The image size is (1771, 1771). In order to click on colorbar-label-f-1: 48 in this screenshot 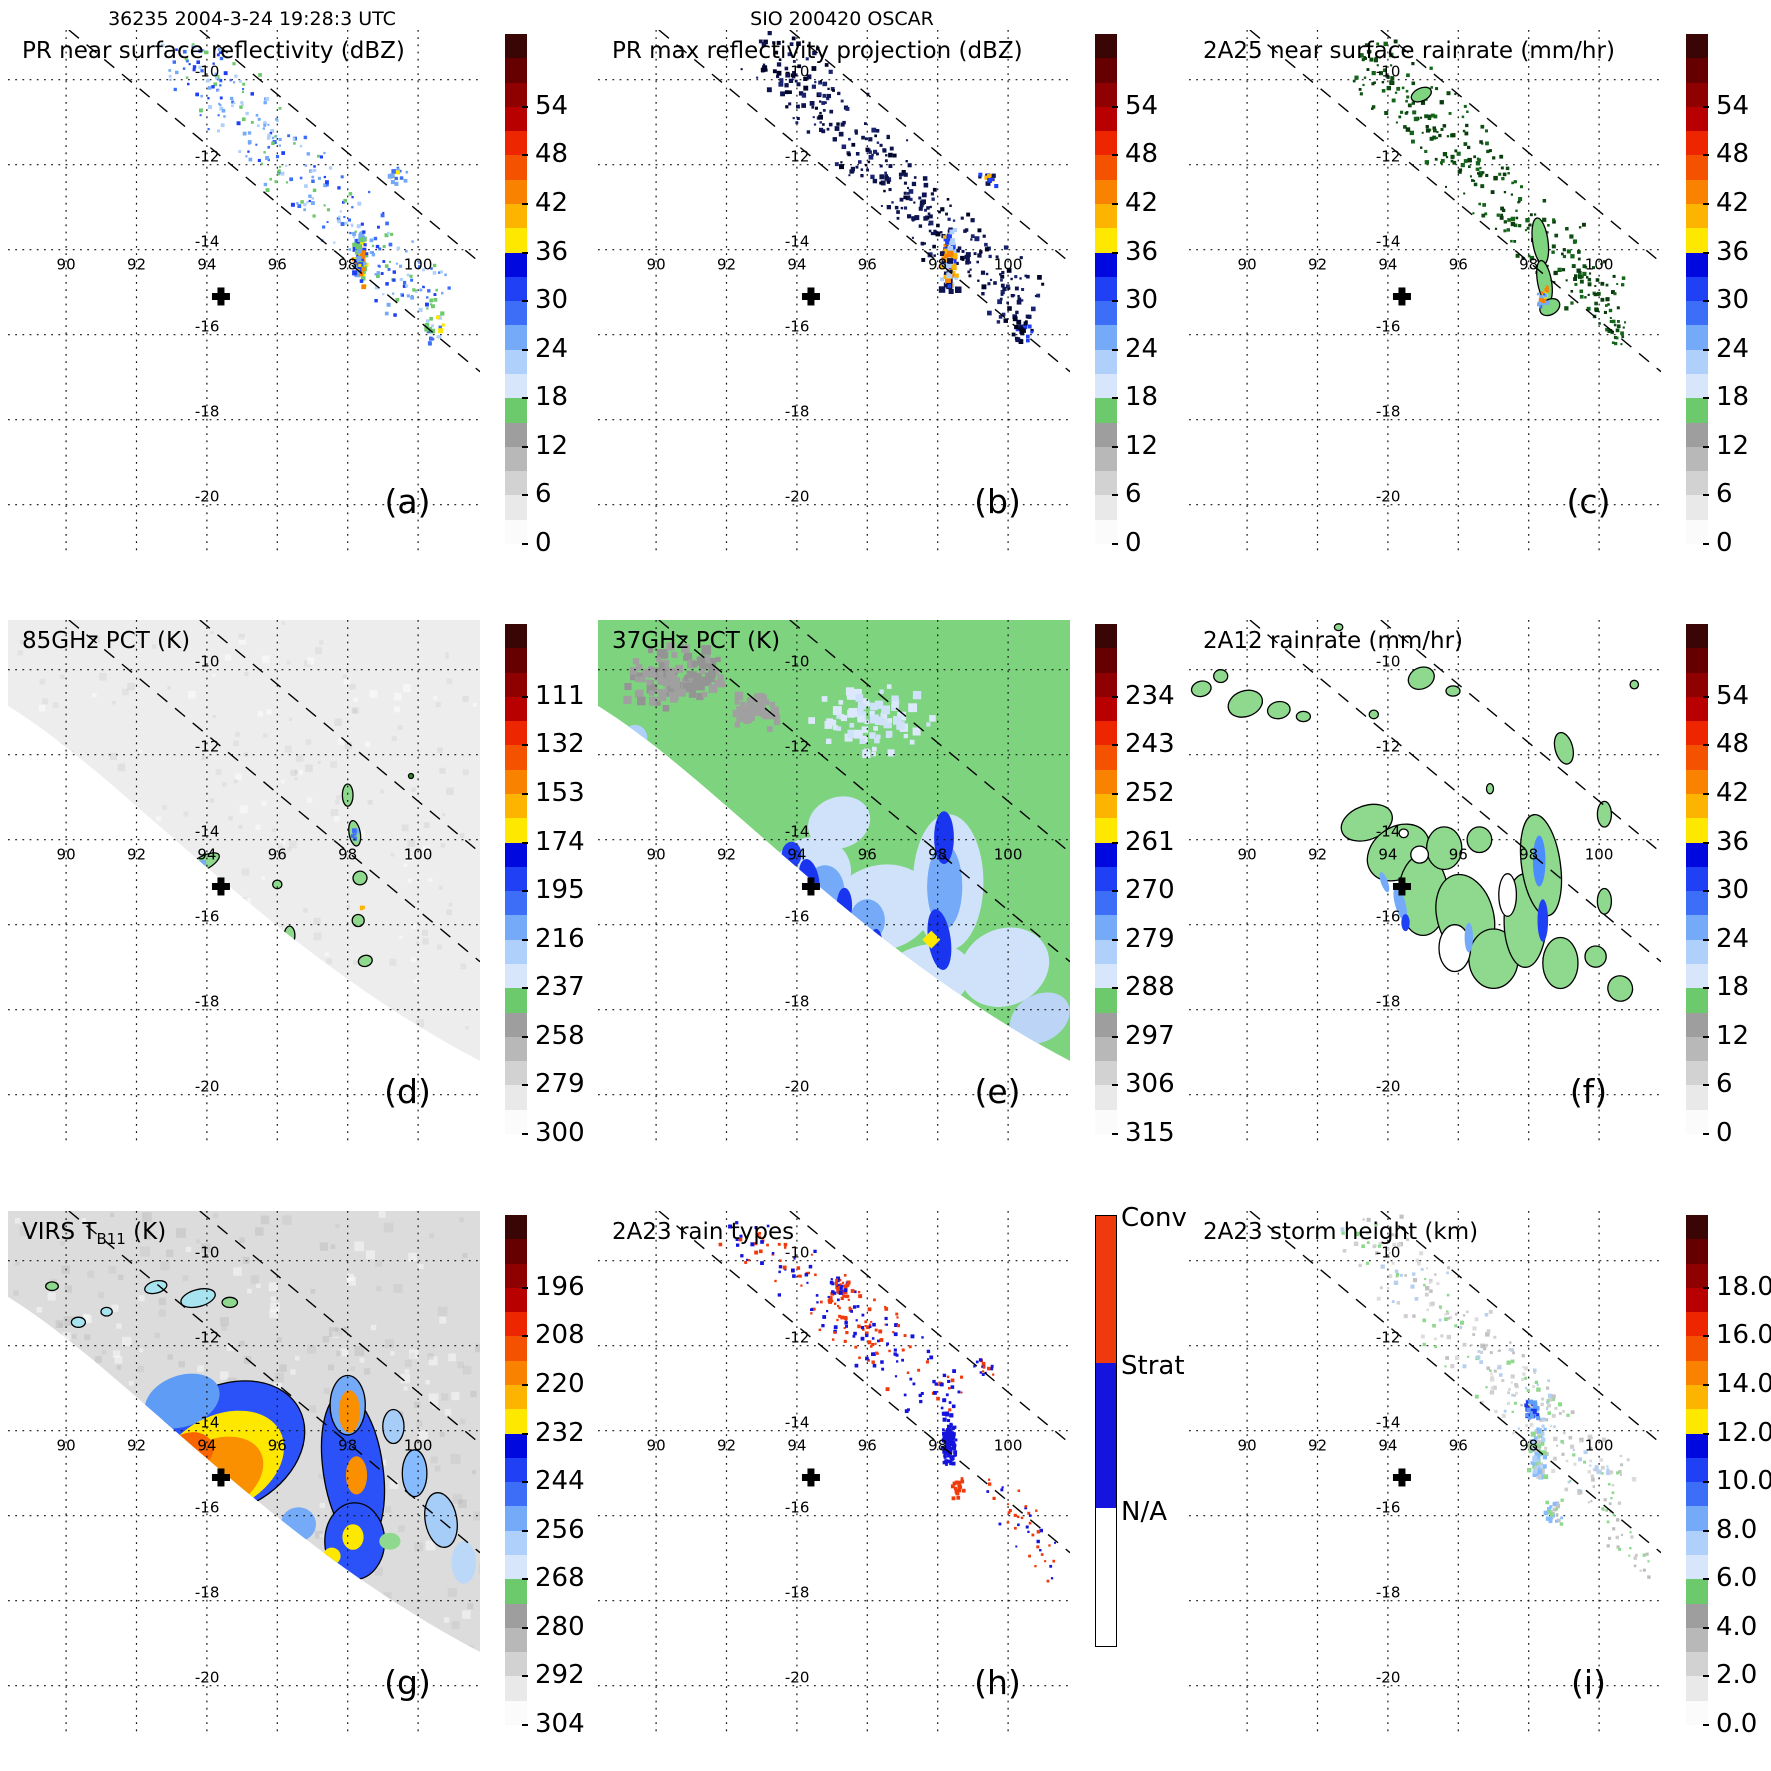, I will do `click(1733, 744)`.